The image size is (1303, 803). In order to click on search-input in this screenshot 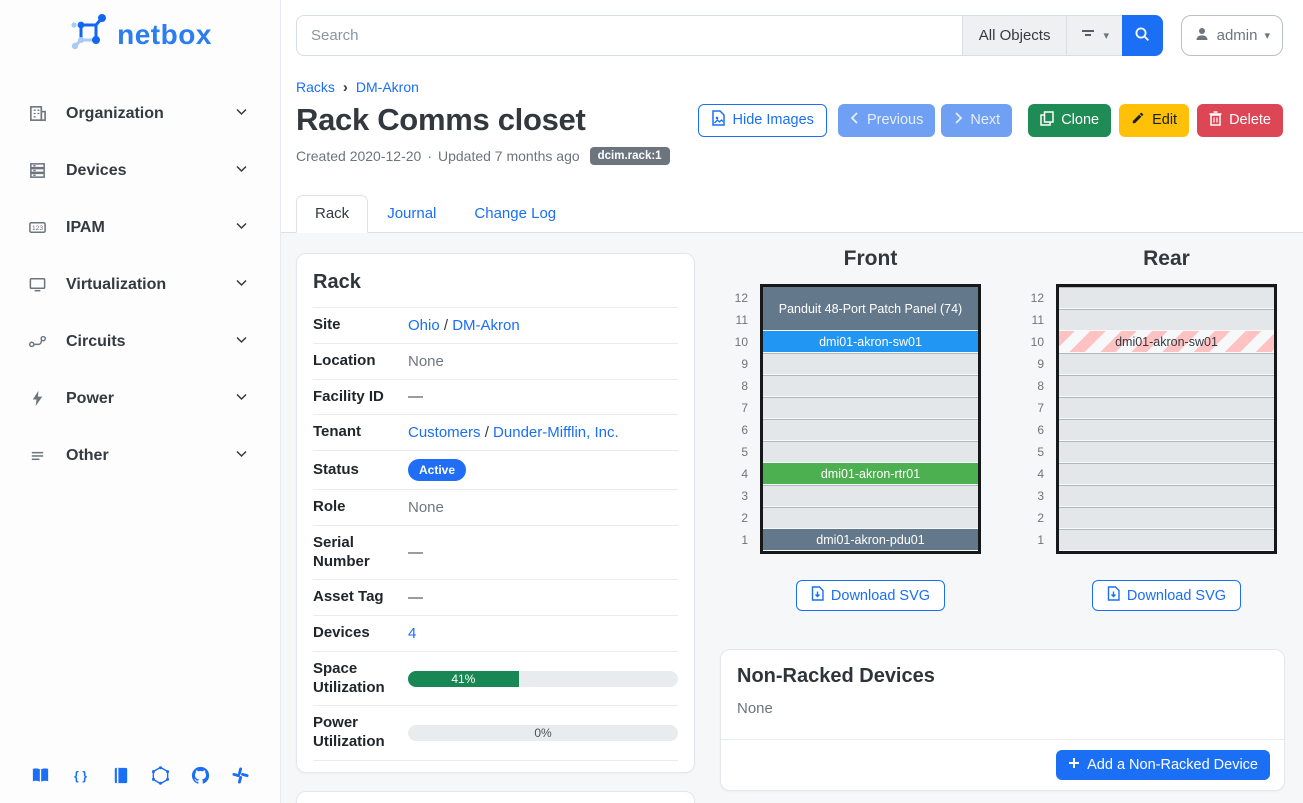, I will do `click(629, 35)`.